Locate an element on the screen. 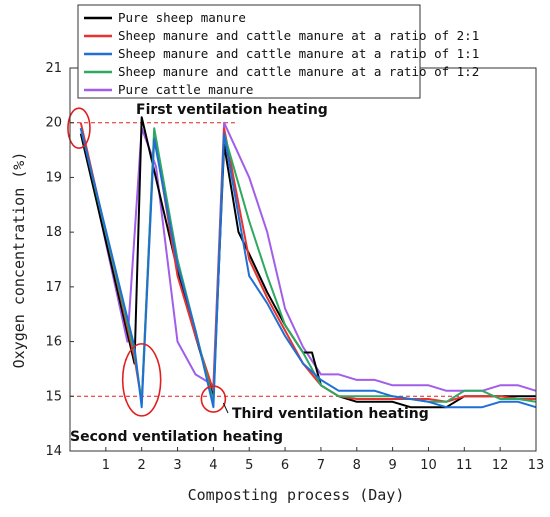 This screenshot has height=517, width=550. x-tick-label: 9 is located at coordinates (392, 465).